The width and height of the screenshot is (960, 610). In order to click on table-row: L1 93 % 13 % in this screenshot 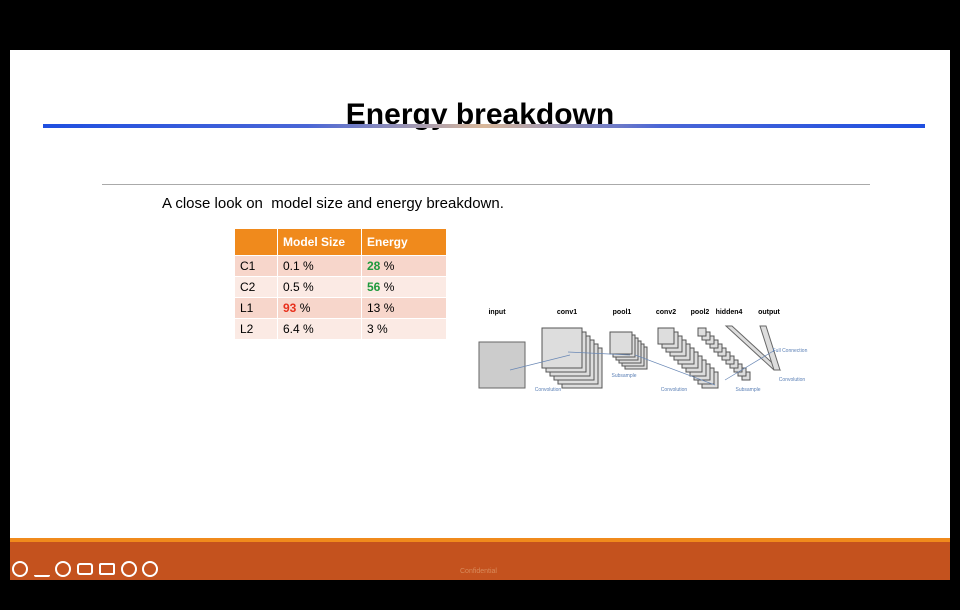, I will do `click(340, 308)`.